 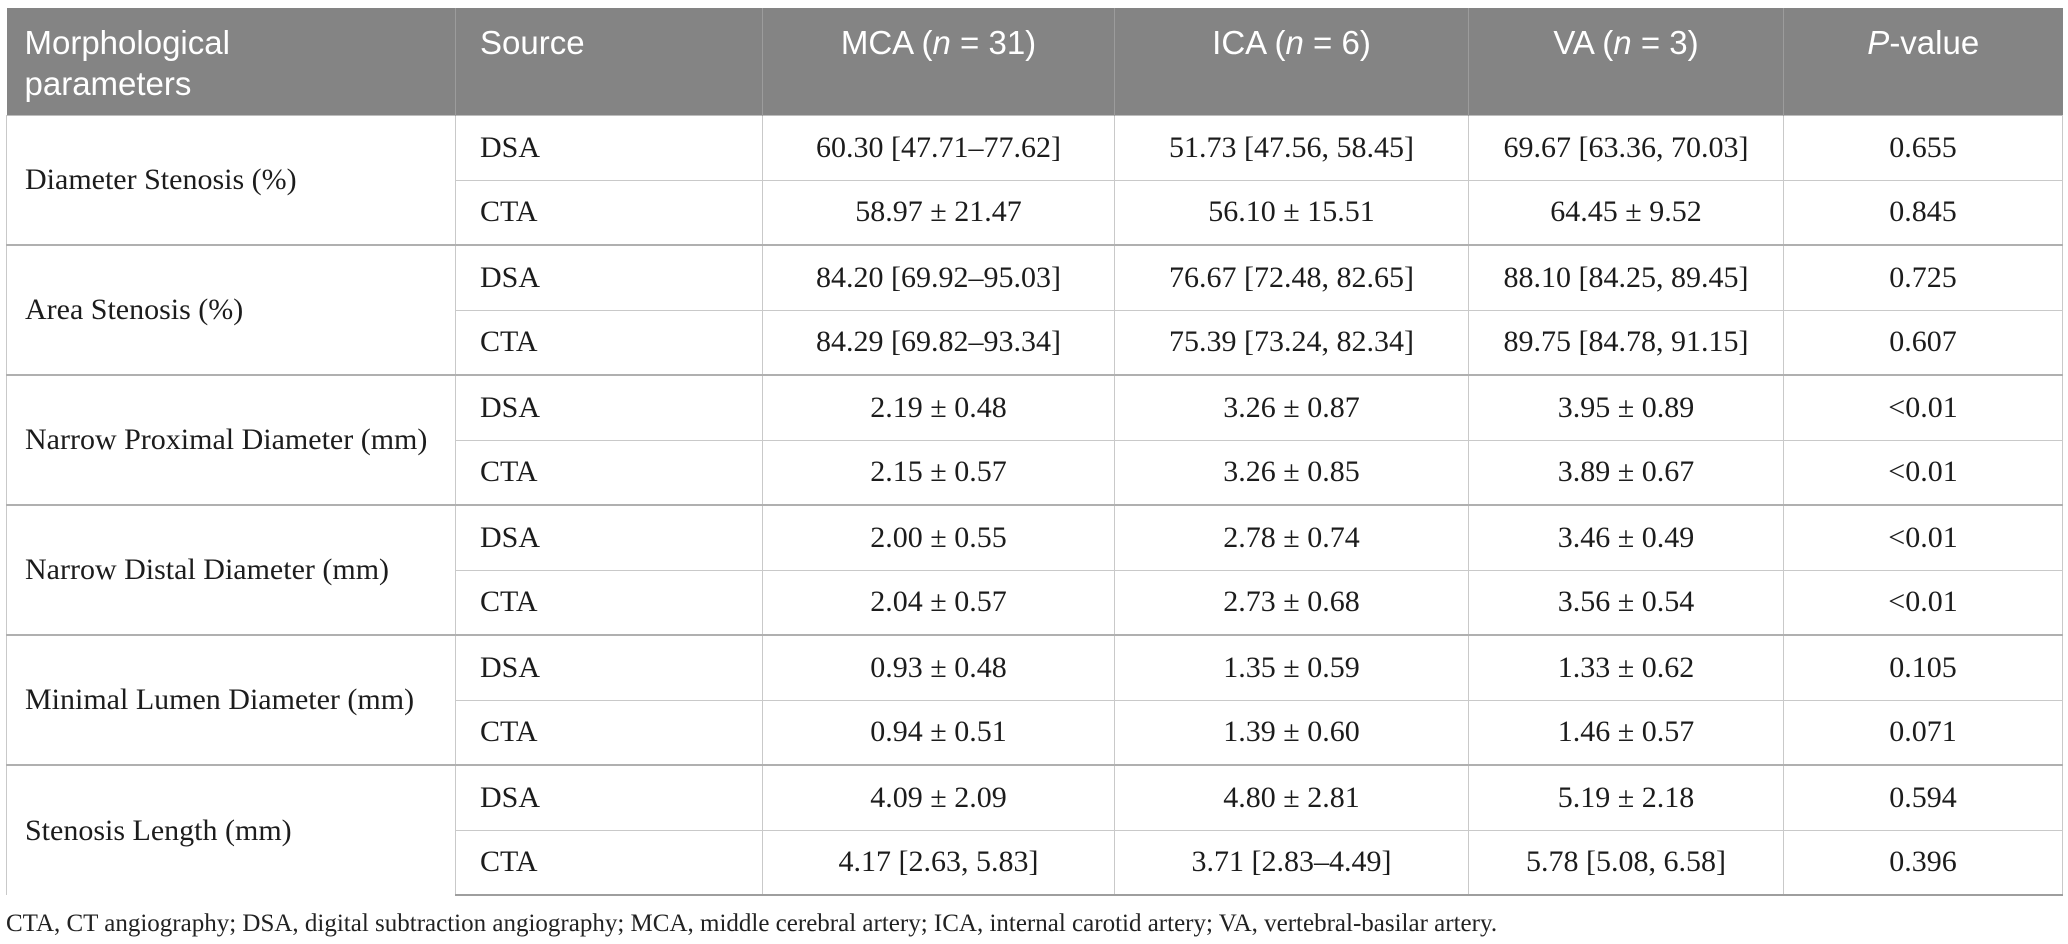 What do you see at coordinates (1923, 342) in the screenshot?
I see `pvalue-cell: 0.607` at bounding box center [1923, 342].